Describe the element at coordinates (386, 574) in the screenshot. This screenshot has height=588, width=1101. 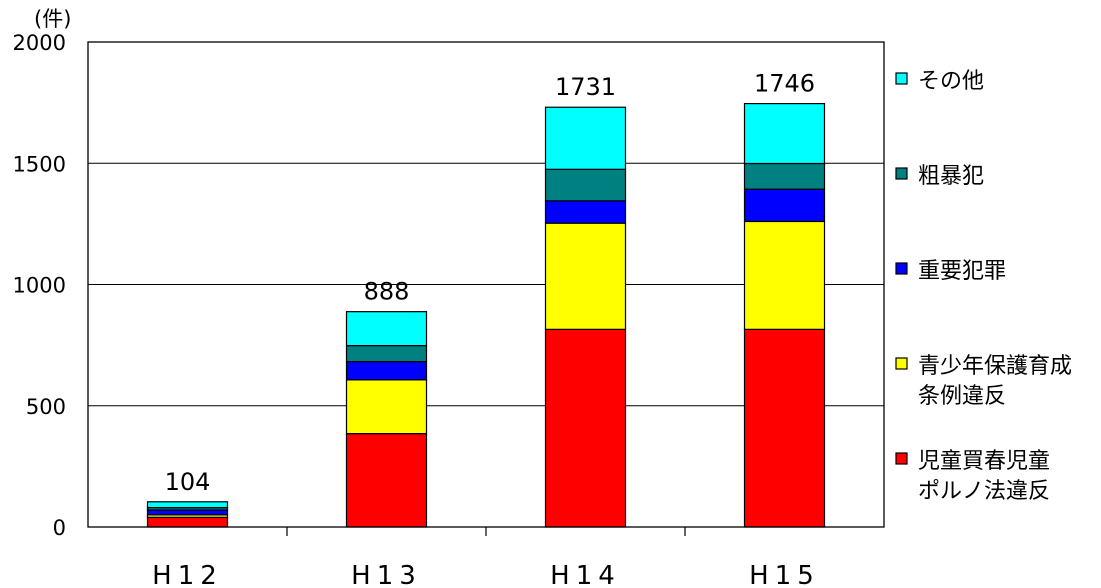
I see `x-category-label: H13` at that location.